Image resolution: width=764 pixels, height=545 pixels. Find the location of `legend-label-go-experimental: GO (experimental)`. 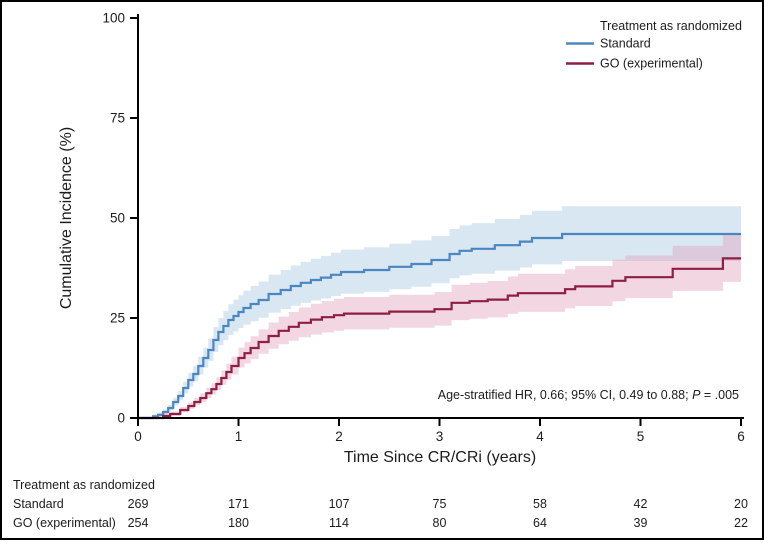

legend-label-go-experimental: GO (experimental) is located at coordinates (651, 64).